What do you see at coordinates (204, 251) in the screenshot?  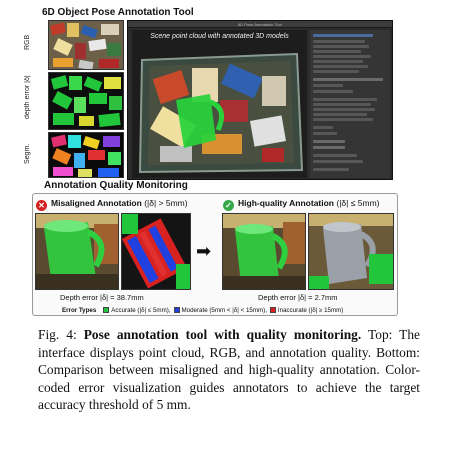 I see `arrow-right-icon: ➡` at bounding box center [204, 251].